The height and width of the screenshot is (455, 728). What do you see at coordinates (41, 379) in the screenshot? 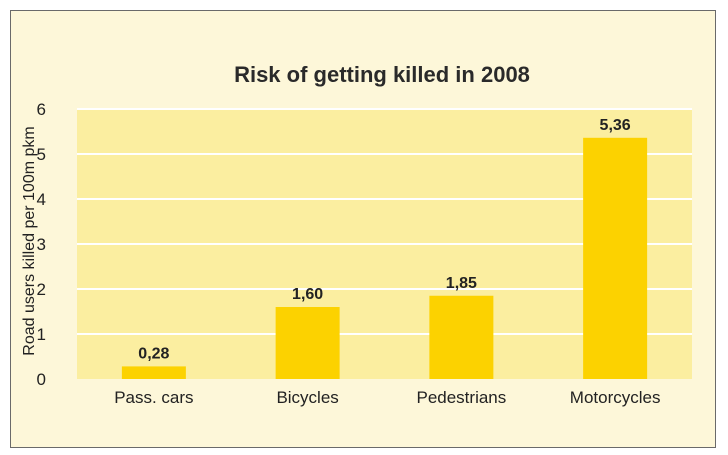
I see `y-tick-label: 0` at bounding box center [41, 379].